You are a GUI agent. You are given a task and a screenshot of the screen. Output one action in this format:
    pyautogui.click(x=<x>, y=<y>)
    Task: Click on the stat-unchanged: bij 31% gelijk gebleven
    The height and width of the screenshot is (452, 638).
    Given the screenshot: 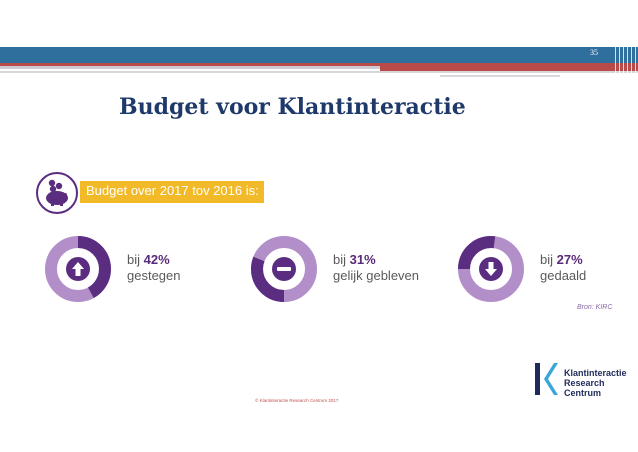 What is the action you would take?
    pyautogui.click(x=376, y=268)
    